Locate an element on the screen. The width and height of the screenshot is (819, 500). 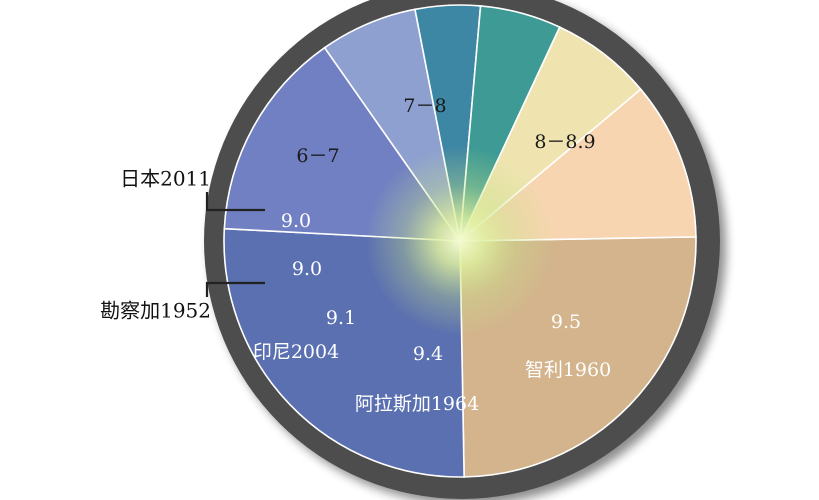
slice-event-label-3: 印尼2004 is located at coordinates (296, 352).